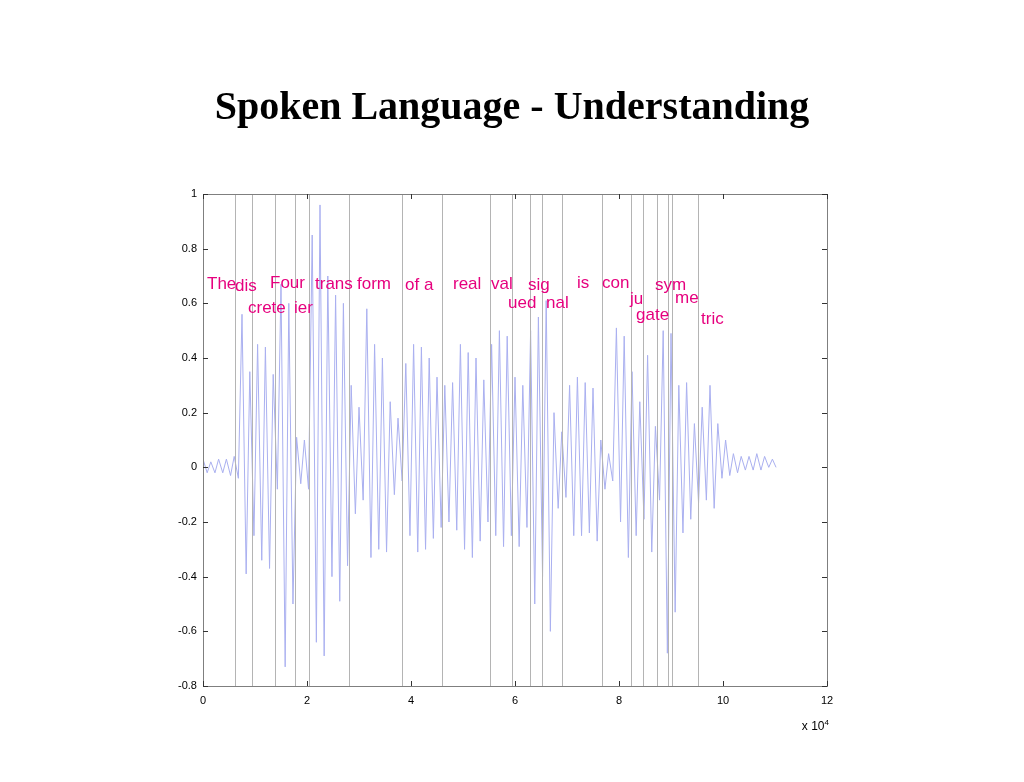 The height and width of the screenshot is (782, 1024). What do you see at coordinates (619, 699) in the screenshot?
I see `x-tick-label: 8` at bounding box center [619, 699].